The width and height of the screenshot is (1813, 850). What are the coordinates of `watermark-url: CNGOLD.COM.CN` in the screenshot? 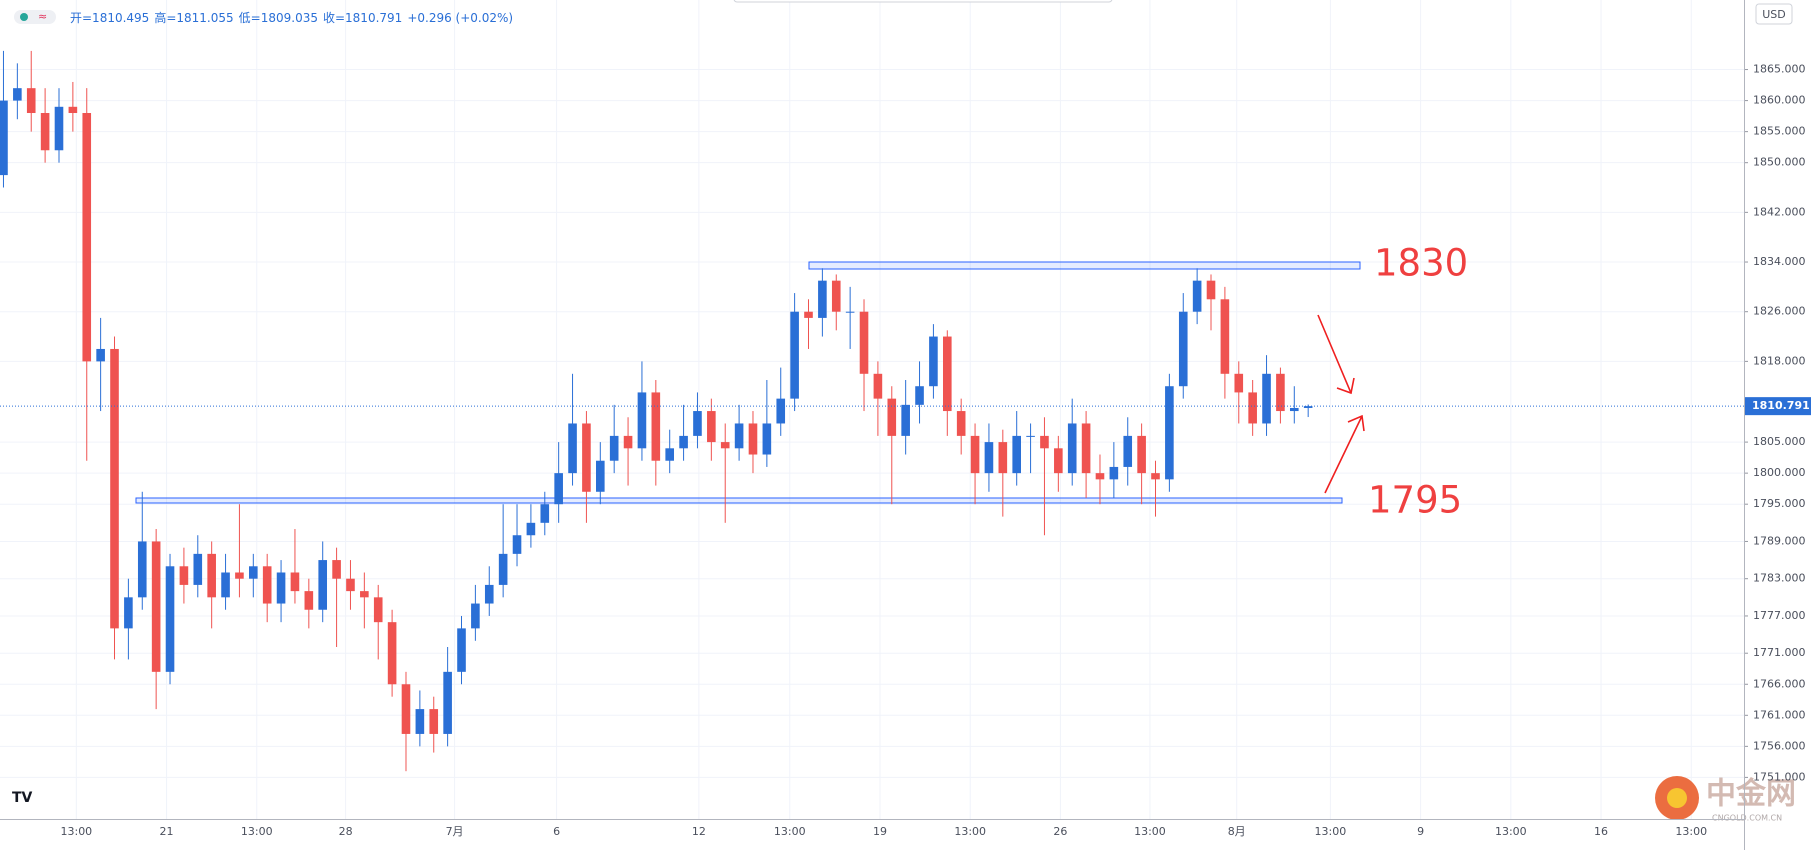 It's located at (1747, 818).